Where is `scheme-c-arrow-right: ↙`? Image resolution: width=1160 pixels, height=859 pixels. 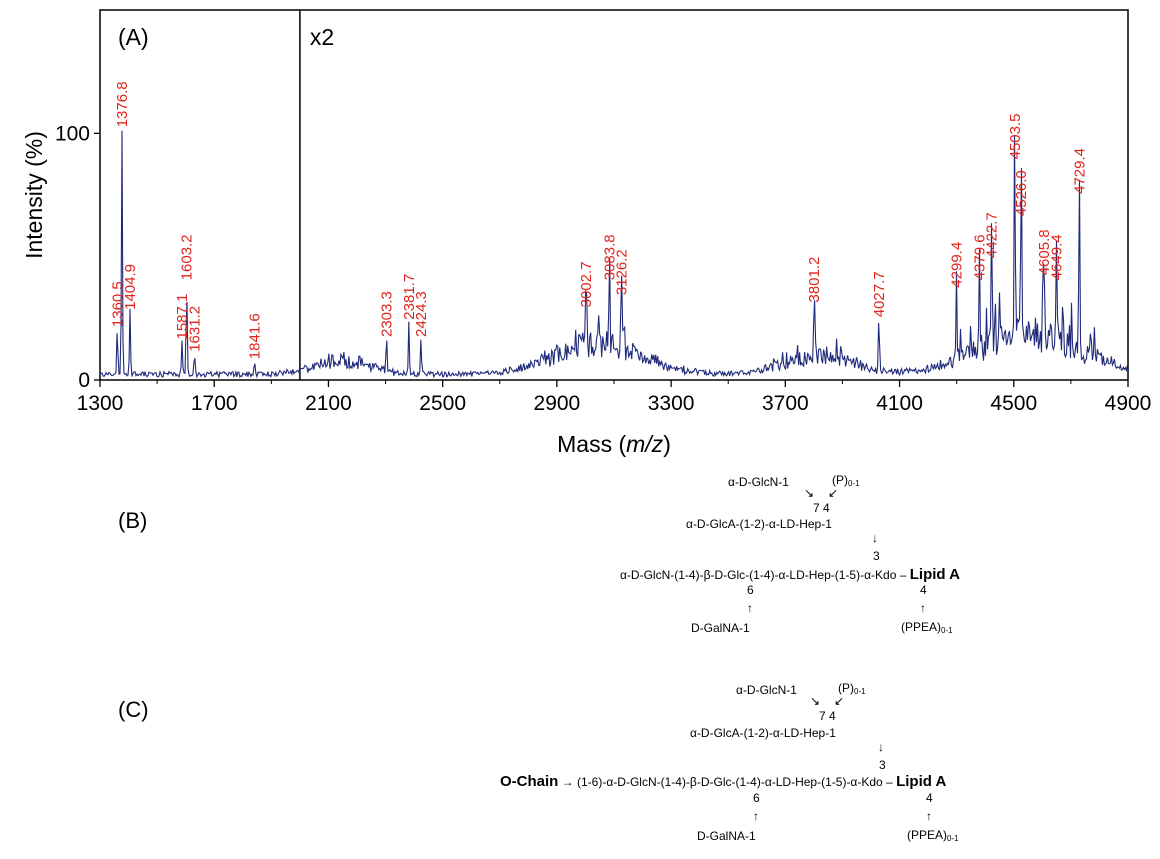 scheme-c-arrow-right: ↙ is located at coordinates (839, 701).